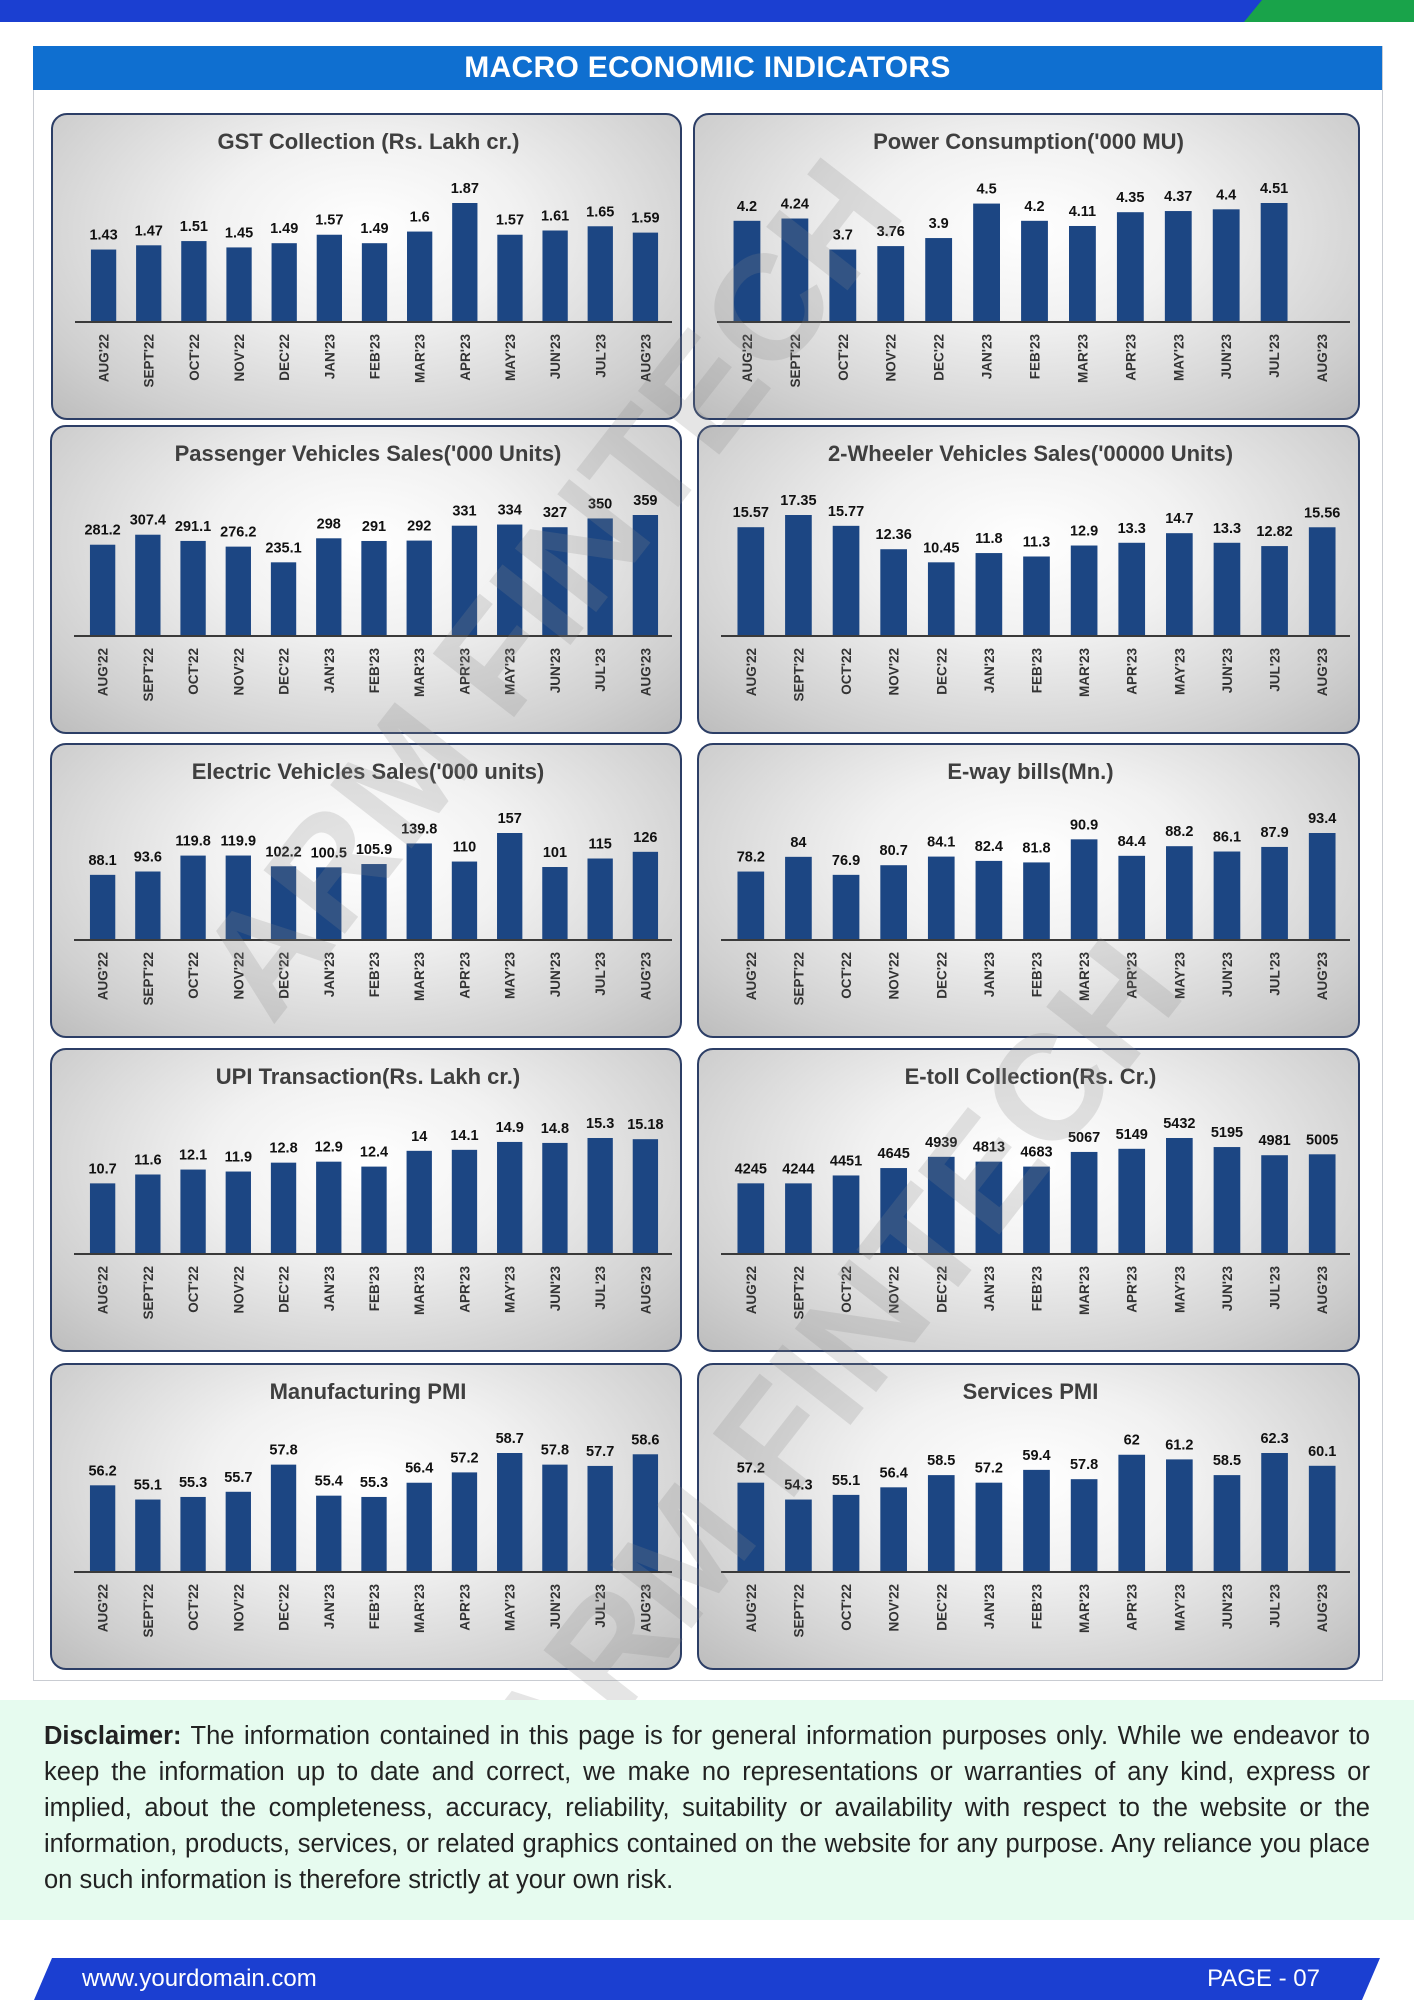  What do you see at coordinates (238, 1478) in the screenshot?
I see `data-label-nov-22: 55.7` at bounding box center [238, 1478].